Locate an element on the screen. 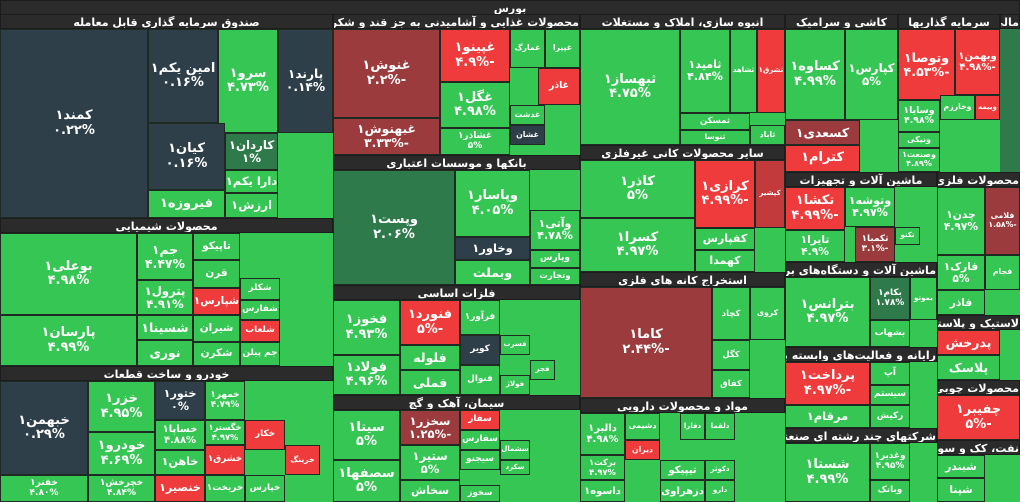 The width and height of the screenshot is (1020, 502). tile-name: پارسان۱ is located at coordinates (68, 333).